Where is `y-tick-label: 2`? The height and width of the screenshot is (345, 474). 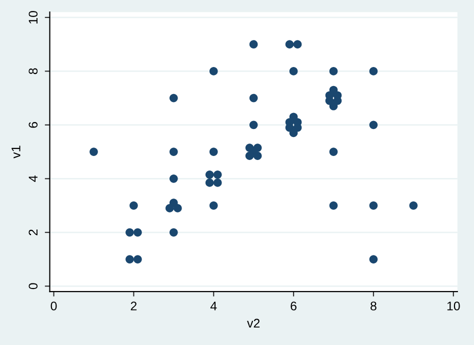 y-tick-label: 2 is located at coordinates (33, 233).